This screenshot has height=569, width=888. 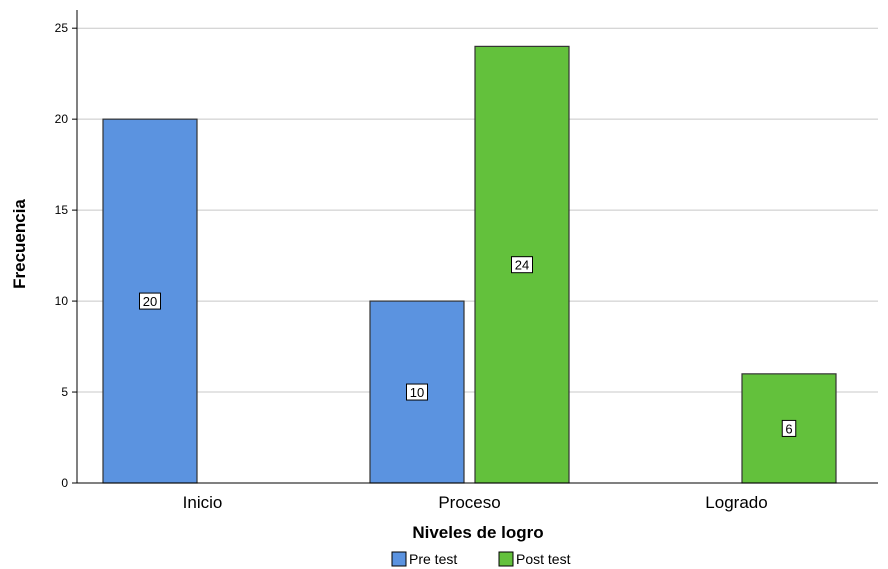 I want to click on data-label: 10, so click(x=417, y=392).